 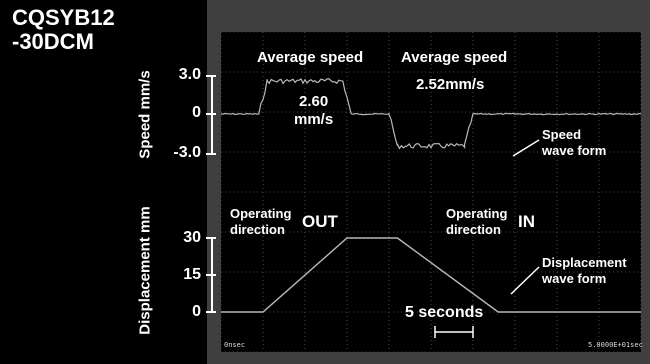 I want to click on scope-footer-left: 0nsec, so click(x=235, y=345).